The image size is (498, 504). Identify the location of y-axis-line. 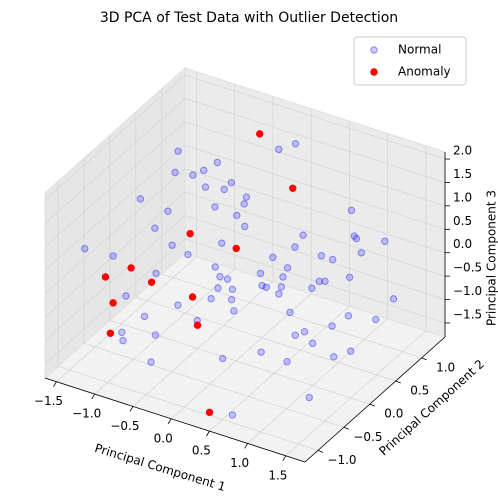
(375, 399).